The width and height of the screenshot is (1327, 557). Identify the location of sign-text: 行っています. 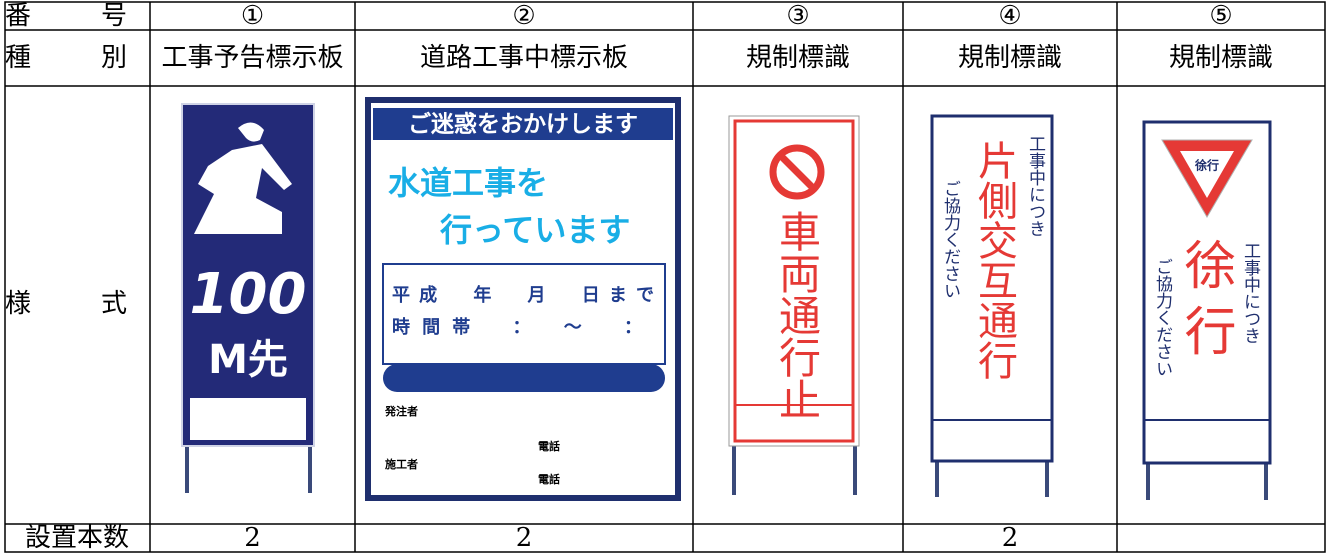
(535, 230).